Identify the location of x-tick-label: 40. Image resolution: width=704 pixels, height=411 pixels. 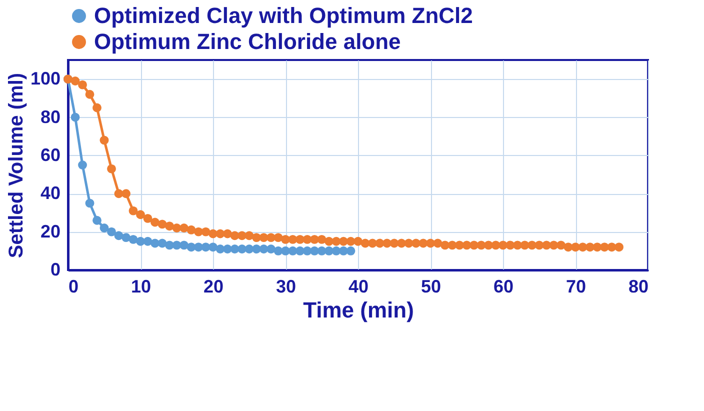
(358, 286).